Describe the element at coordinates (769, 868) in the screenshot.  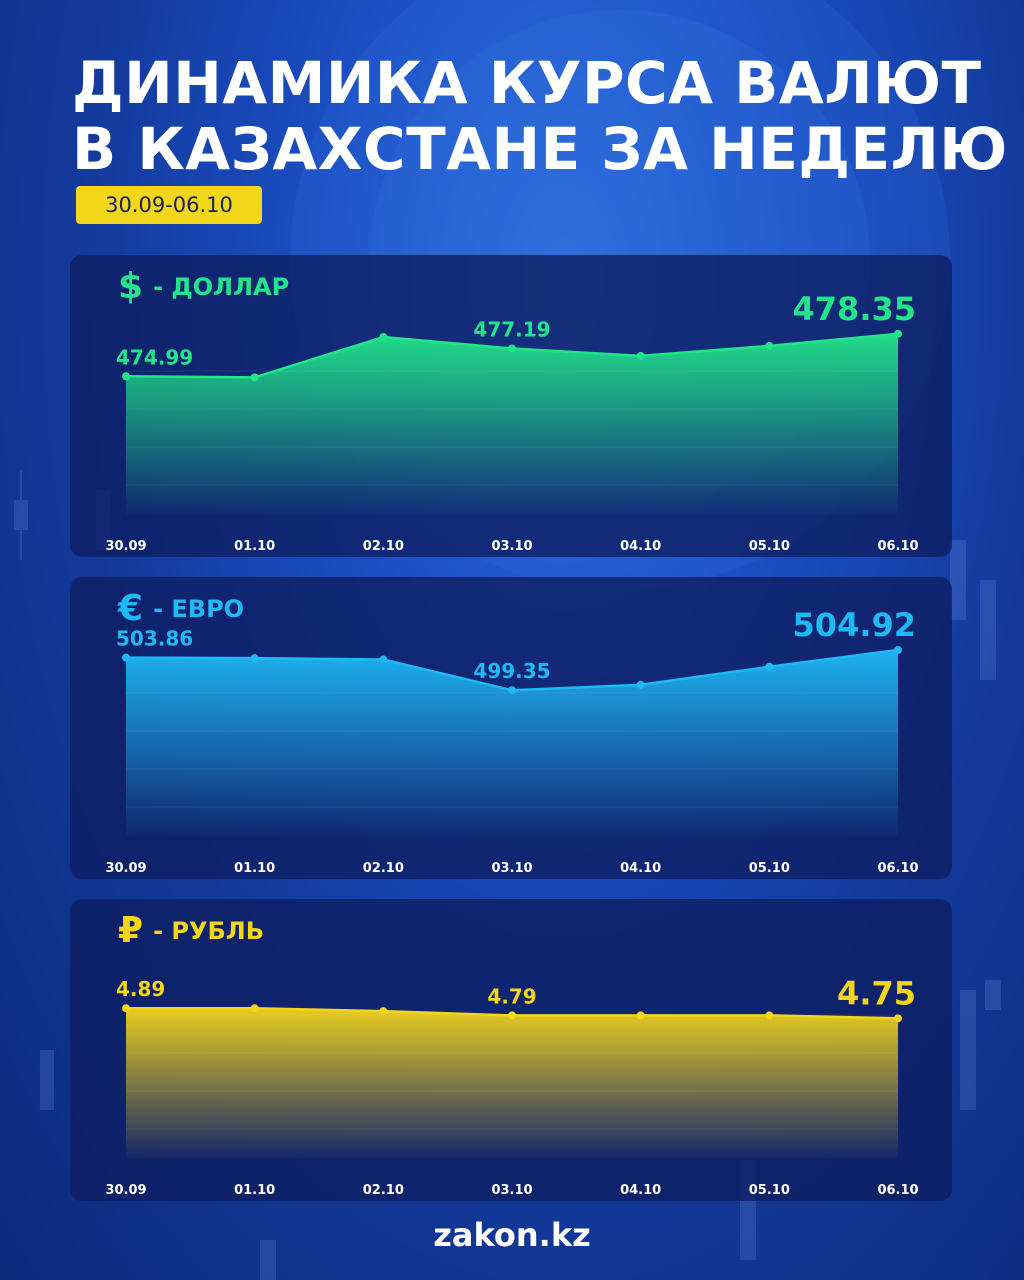
I see `eur-x-tick-label: 05.10` at that location.